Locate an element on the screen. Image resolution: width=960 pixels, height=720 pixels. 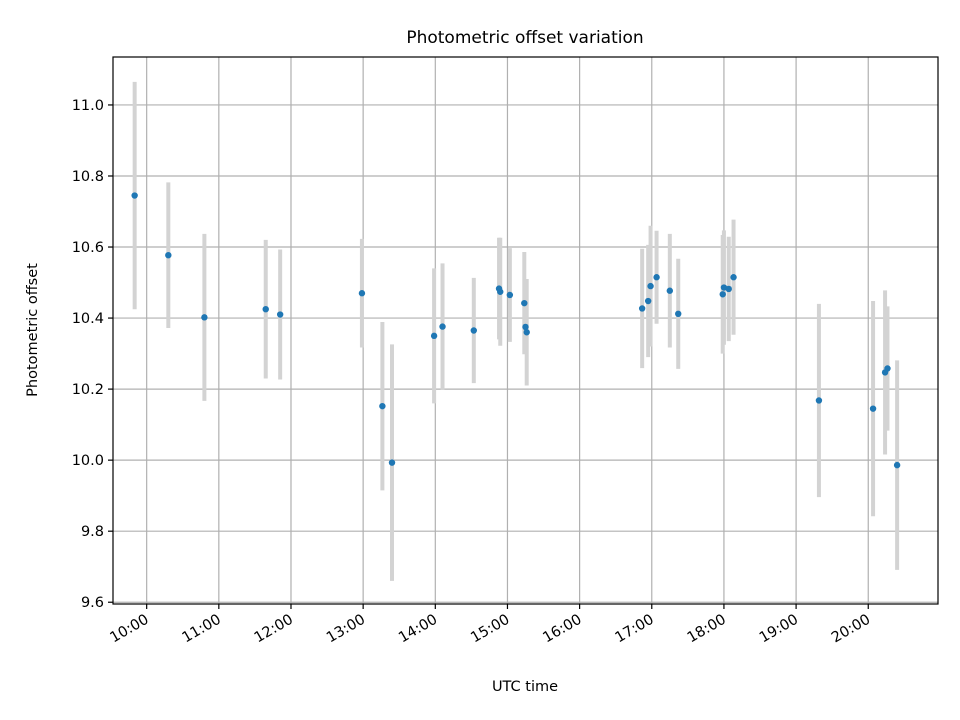
y-tick-label: 10.6 is located at coordinates (88, 248).